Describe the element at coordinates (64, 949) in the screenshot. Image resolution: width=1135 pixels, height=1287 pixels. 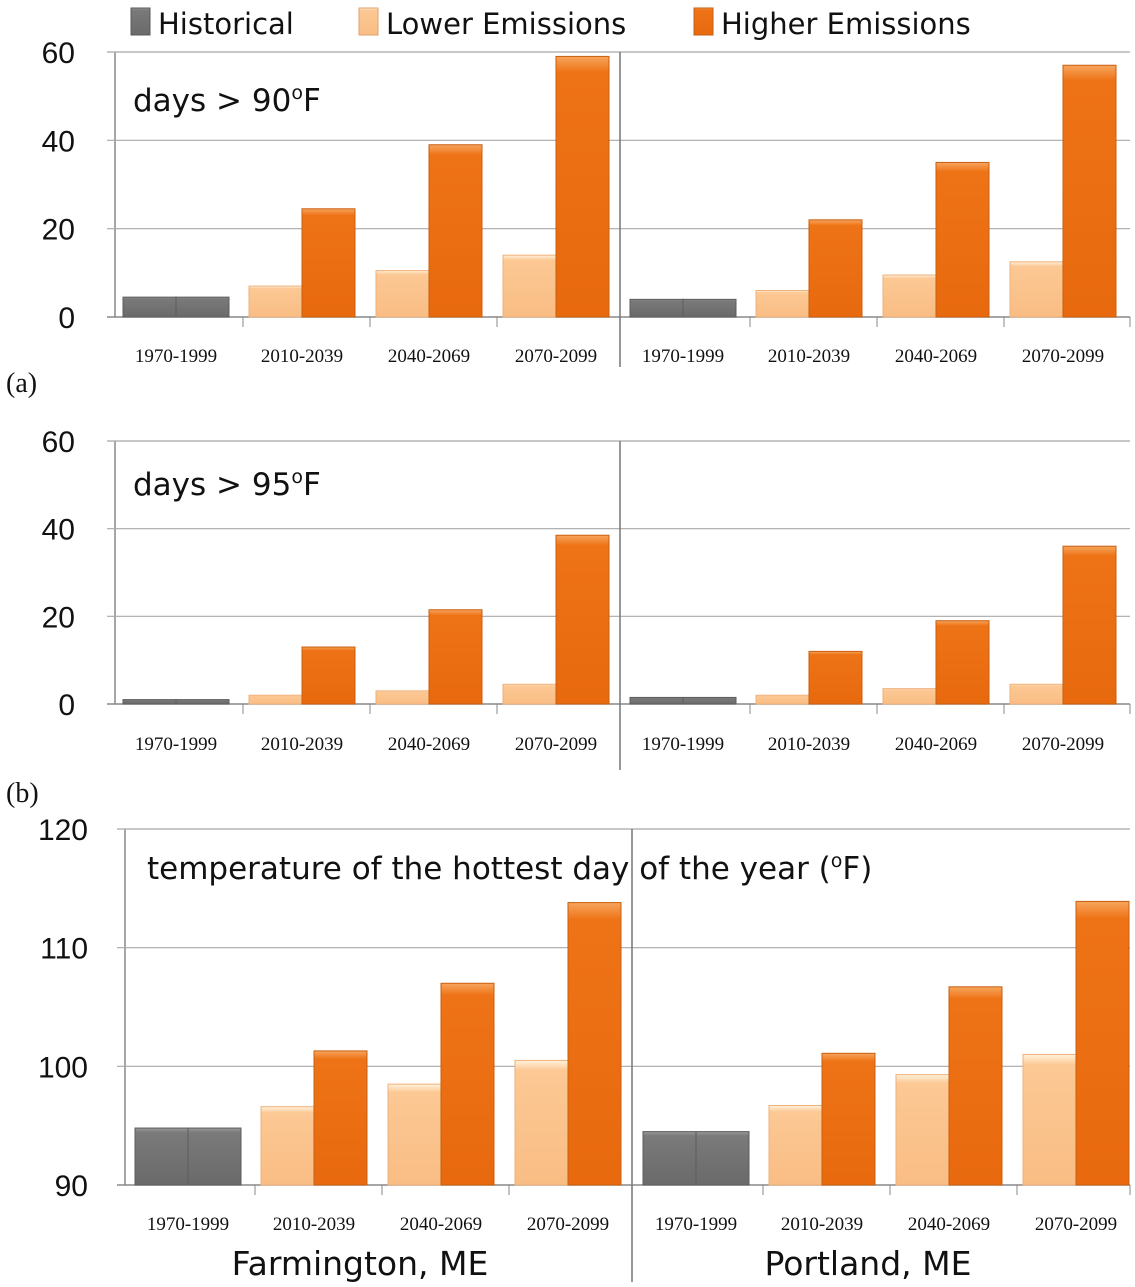
I see `y-tick-label: 110` at that location.